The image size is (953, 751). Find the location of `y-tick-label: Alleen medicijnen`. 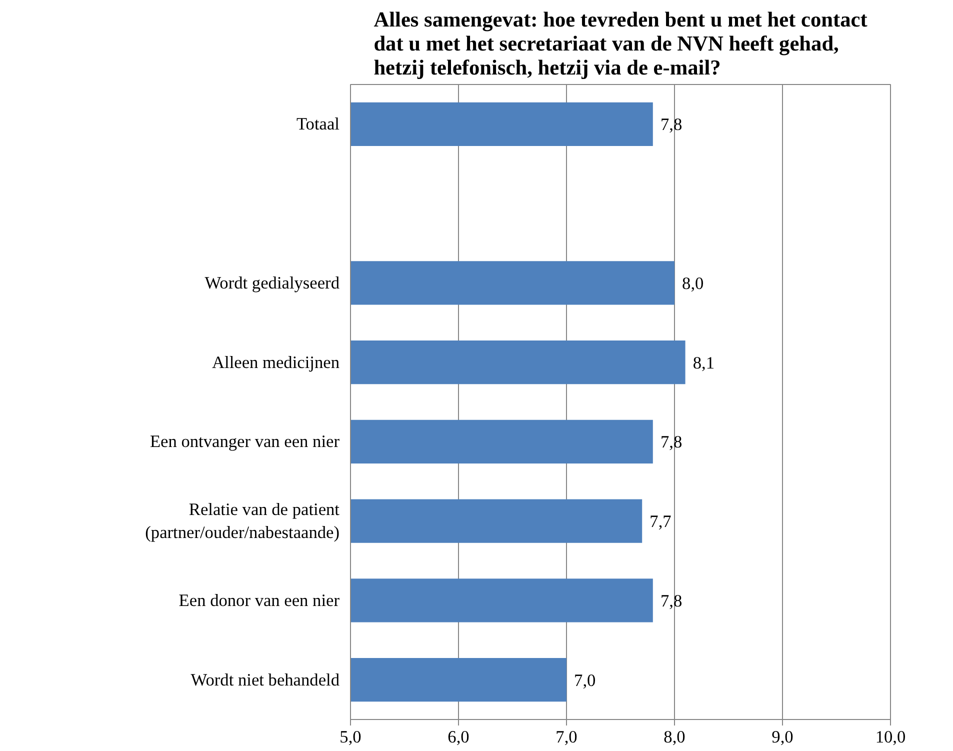

y-tick-label: Alleen medicijnen is located at coordinates (276, 362).